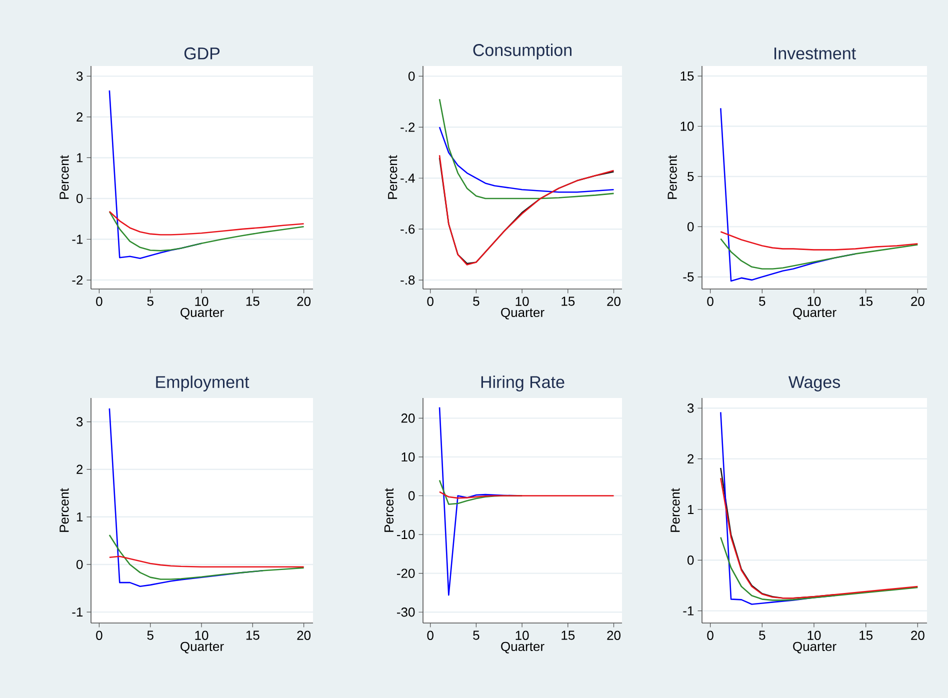 The width and height of the screenshot is (948, 698). Describe the element at coordinates (522, 384) in the screenshot. I see `chart-title: Hiring Rate` at that location.